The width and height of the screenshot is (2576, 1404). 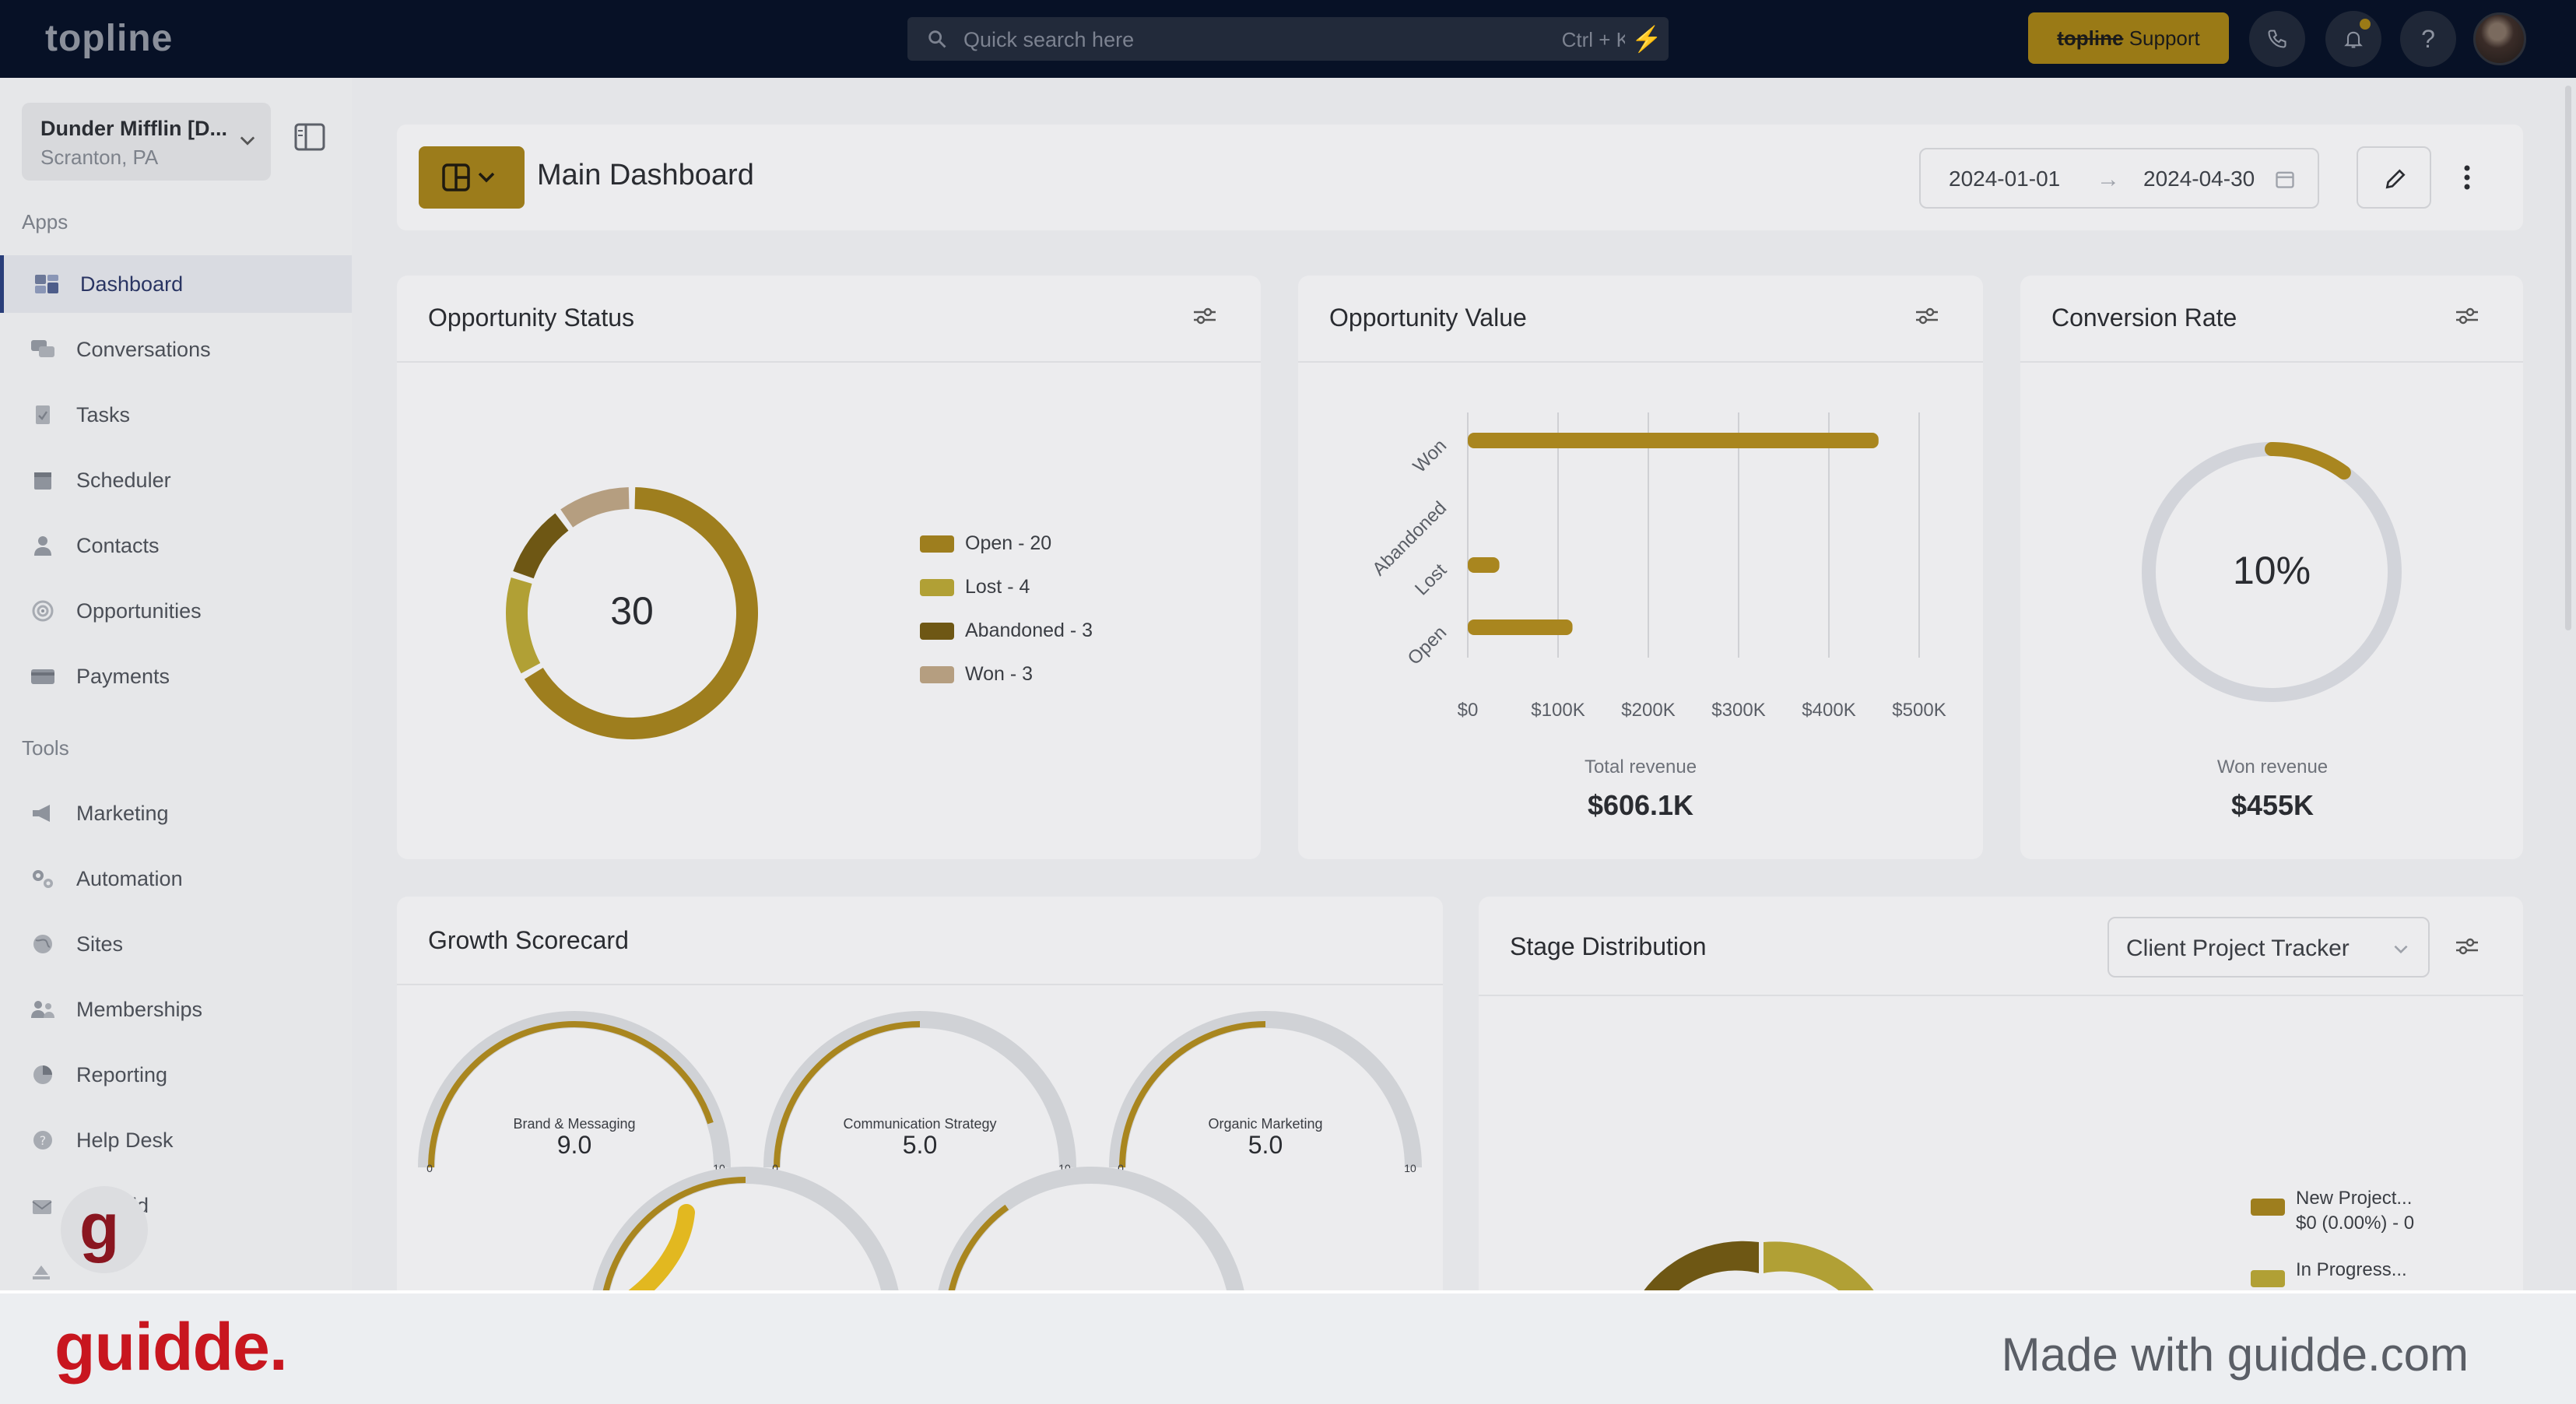 I want to click on stage-distribution-card, so click(x=2001, y=1099).